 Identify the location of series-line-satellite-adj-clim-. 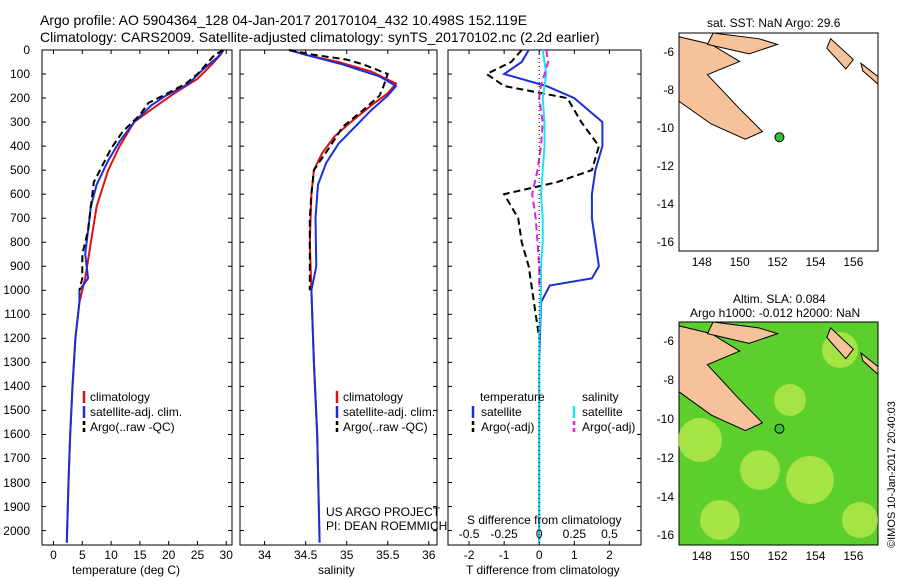
(343, 296).